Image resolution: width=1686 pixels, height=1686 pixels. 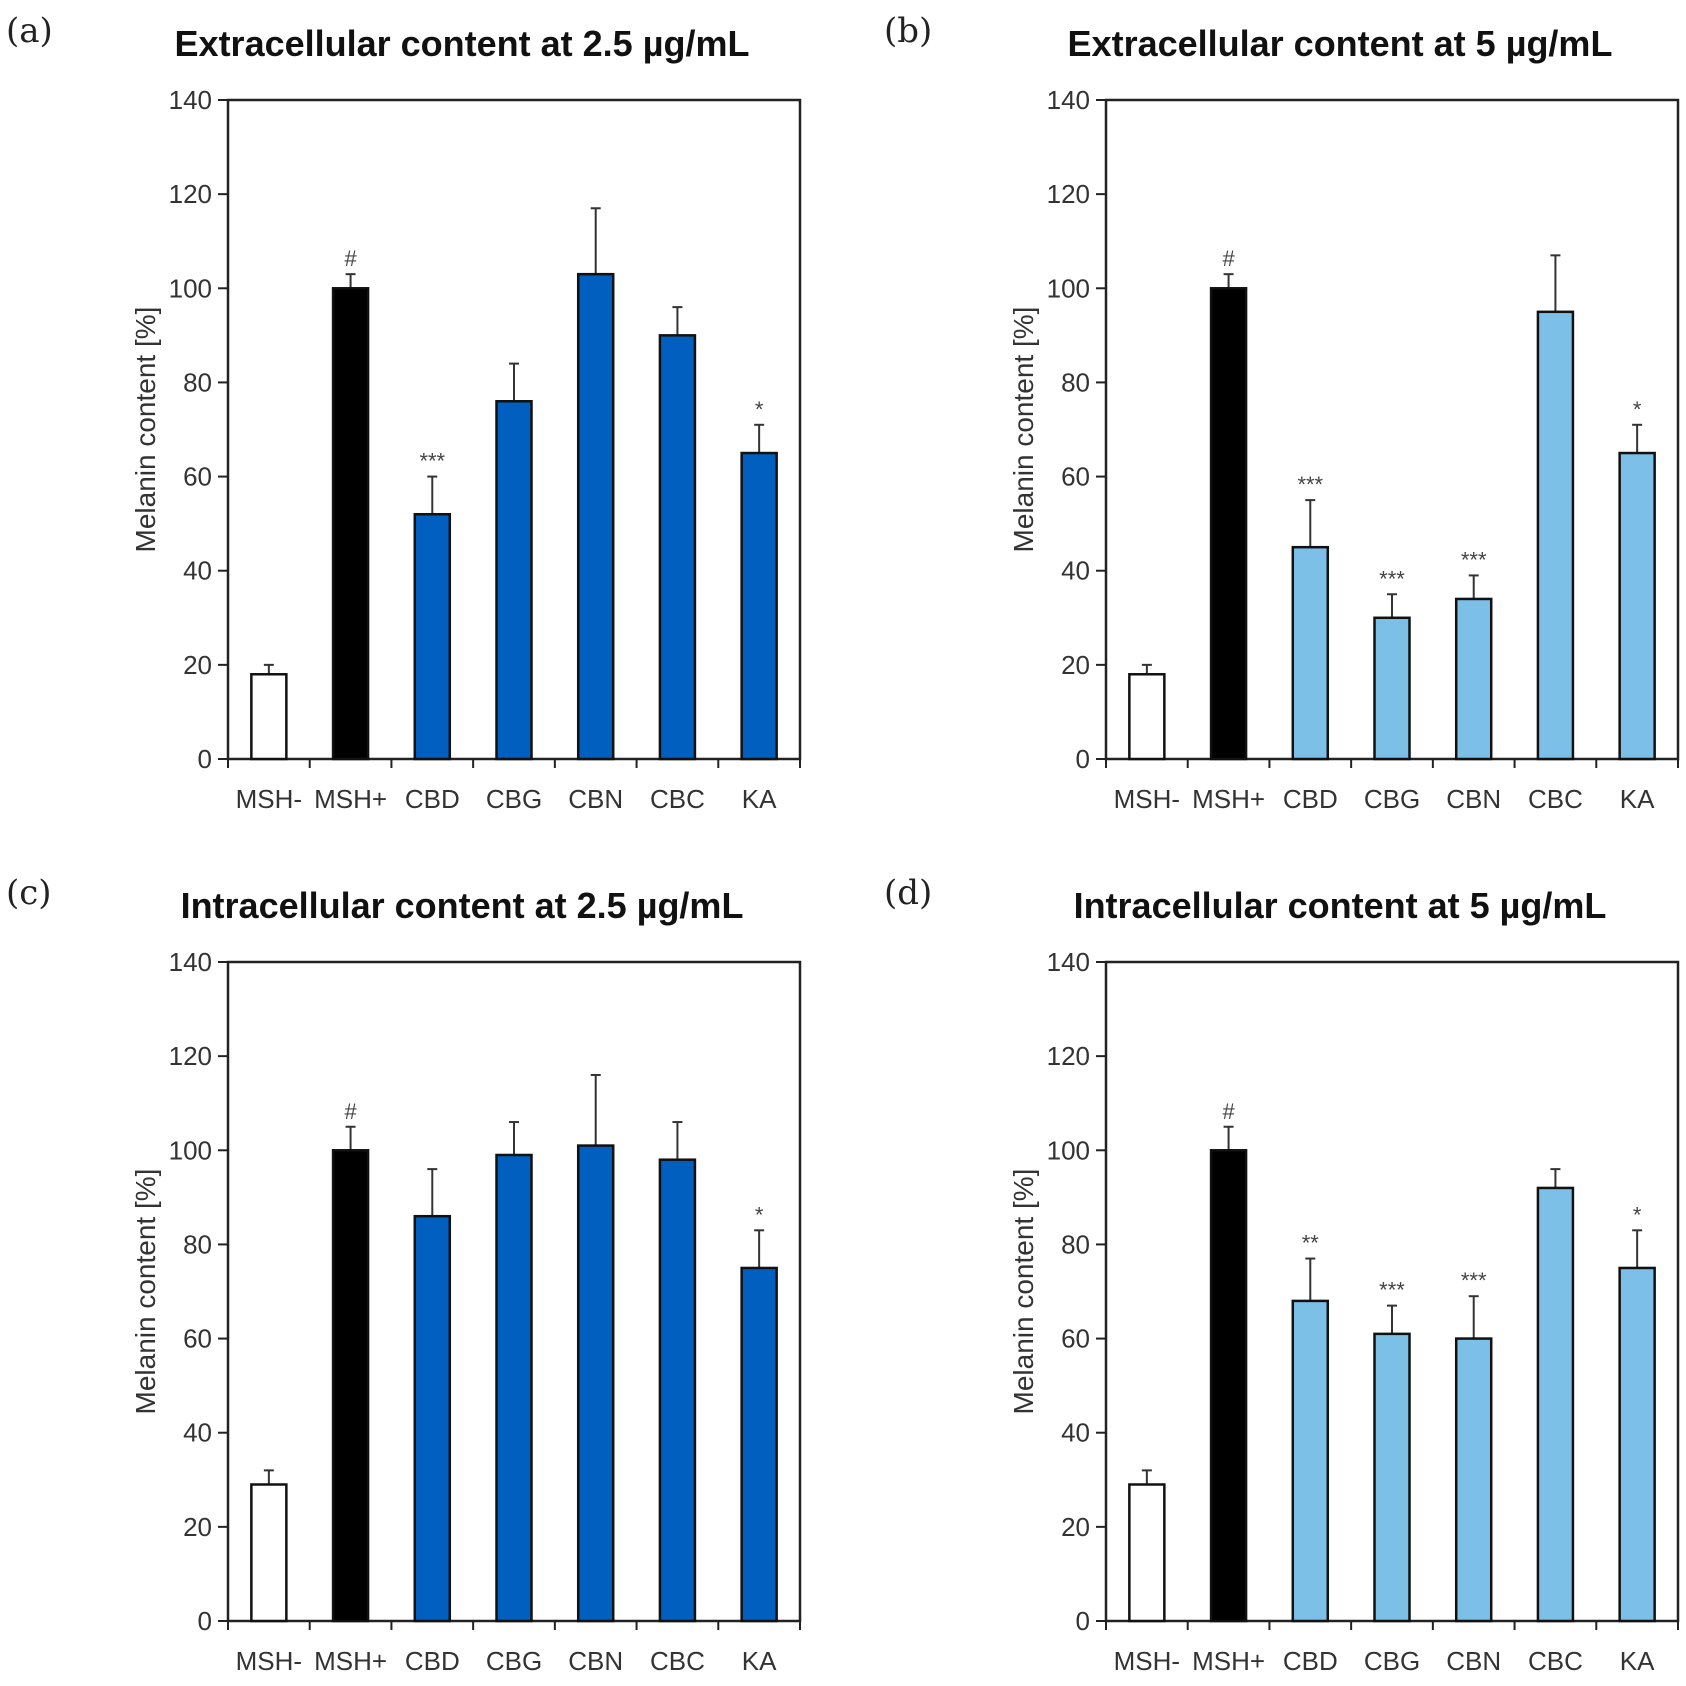 What do you see at coordinates (1340, 43) in the screenshot?
I see `chart-title: Extracellular content at 5 µg/mL` at bounding box center [1340, 43].